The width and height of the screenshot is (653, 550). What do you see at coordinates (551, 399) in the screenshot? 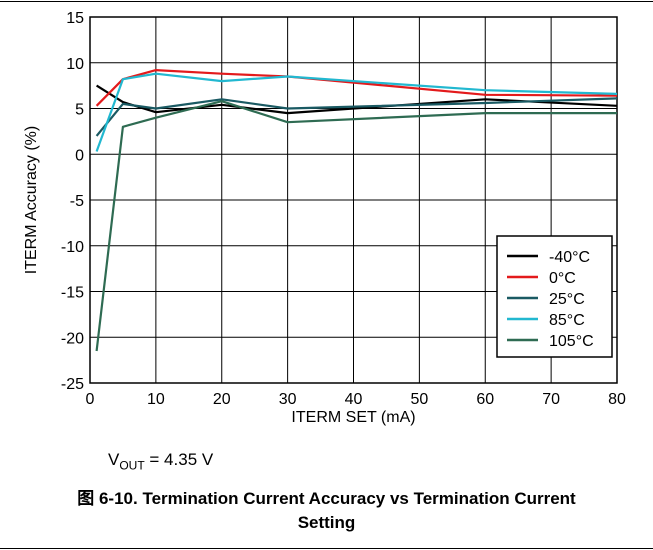
I see `x-tick-label: 70` at bounding box center [551, 399].